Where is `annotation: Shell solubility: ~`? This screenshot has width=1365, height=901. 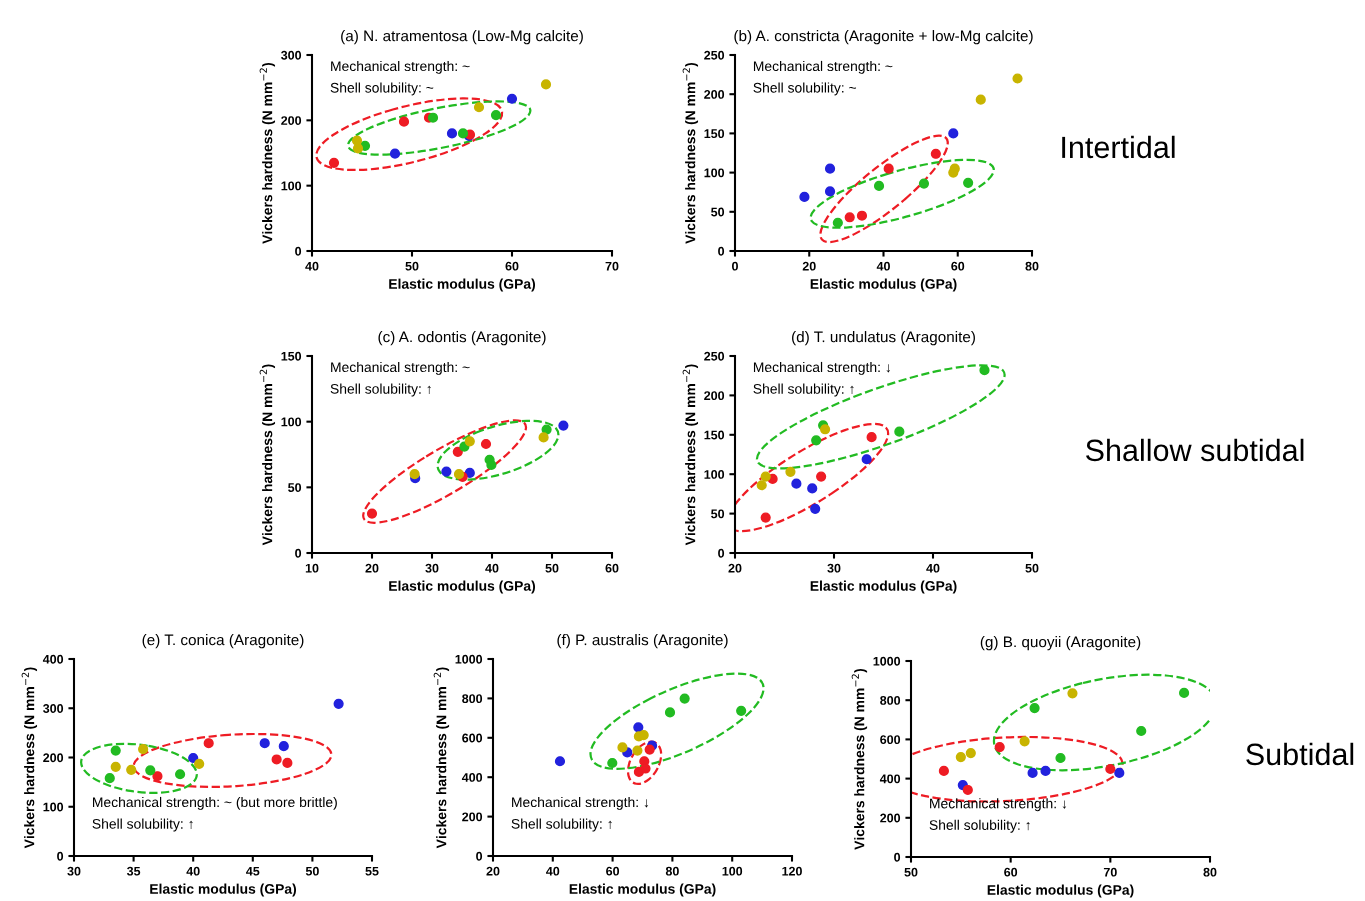 annotation: Shell solubility: ~ is located at coordinates (805, 89).